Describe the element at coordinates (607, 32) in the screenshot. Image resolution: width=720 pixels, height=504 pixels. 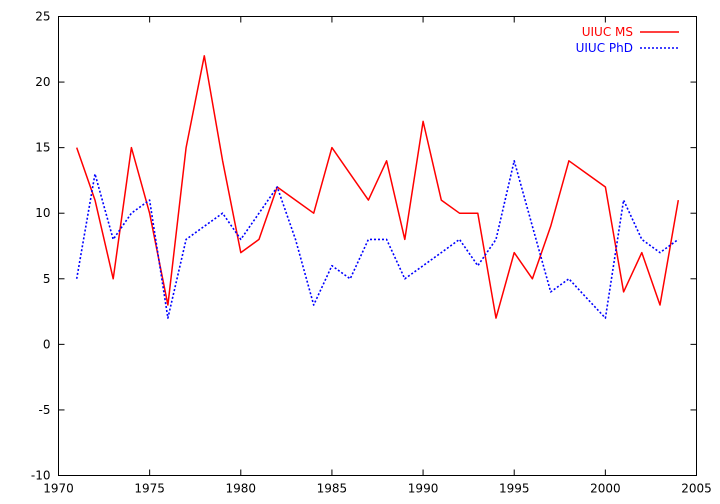
I see `legend-label: UIUC MS` at that location.